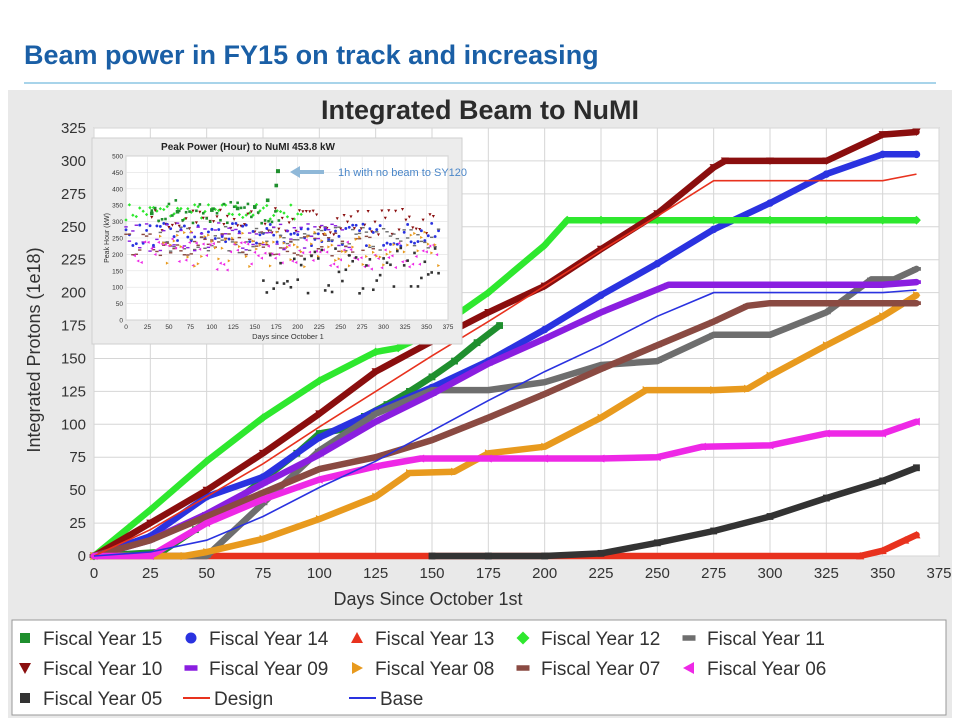 This screenshot has width=960, height=720. Describe the element at coordinates (73, 326) in the screenshot. I see `y-tick-label: 175` at that location.